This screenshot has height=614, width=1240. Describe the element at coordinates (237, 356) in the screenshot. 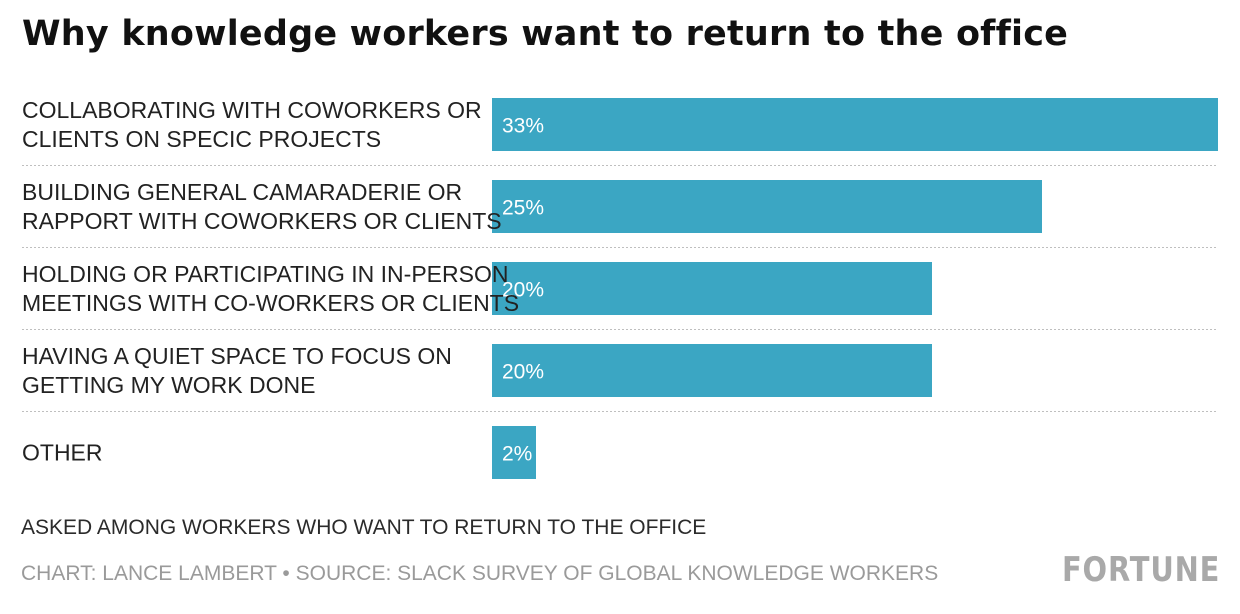

I see `category-label: HAVING A QUIET SPACE TO FOCUS ON` at that location.